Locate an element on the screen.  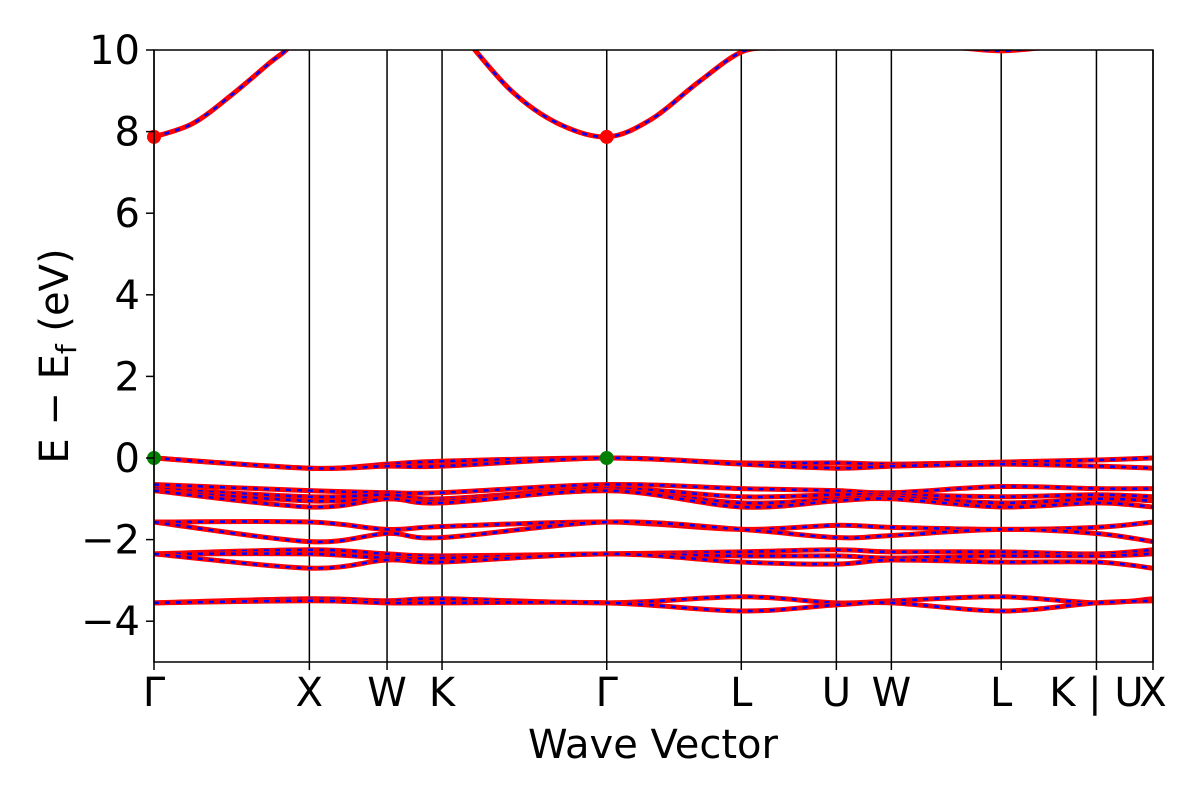
y-axis-title: E − Ef (eV) is located at coordinates (57, 355).